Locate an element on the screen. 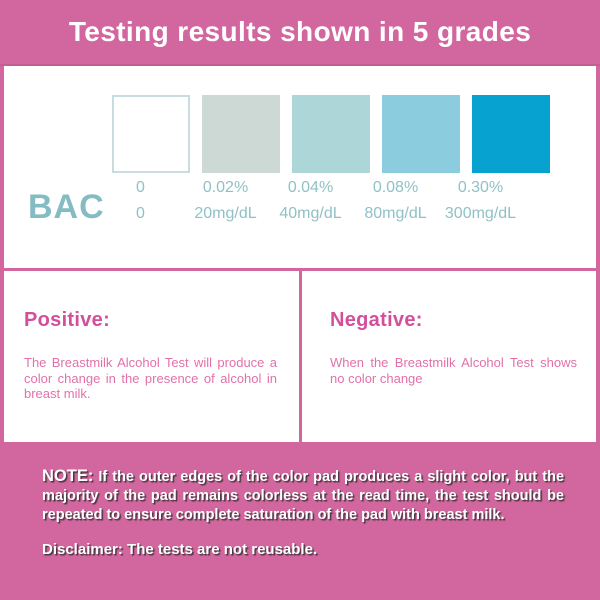 This screenshot has height=600, width=600. color-swatch-row is located at coordinates (331, 134).